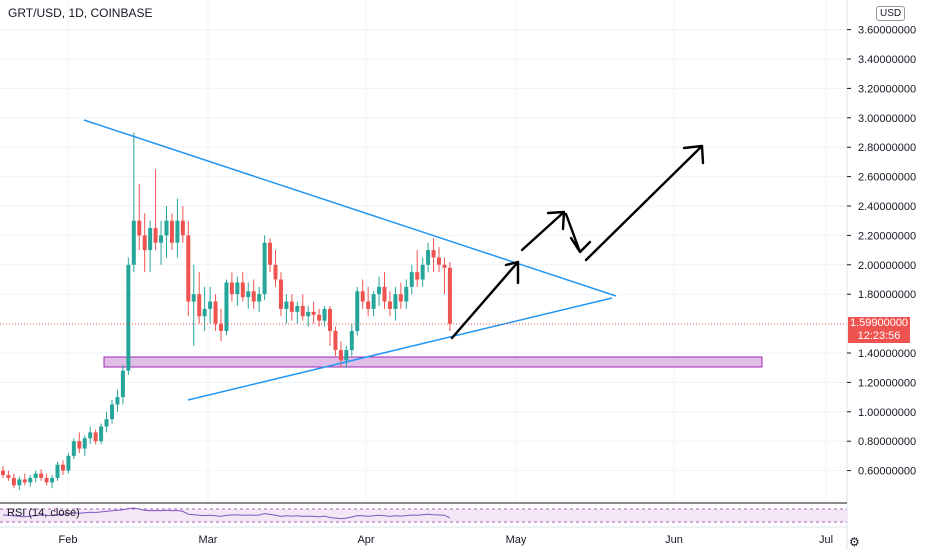  I want to click on rsi-label: RSI (14, close), so click(43, 513).